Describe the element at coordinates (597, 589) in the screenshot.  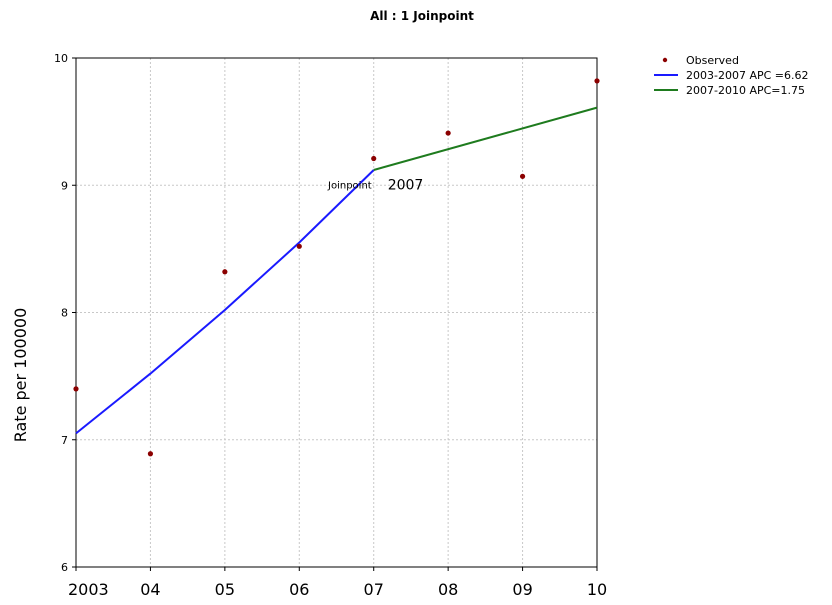
I see `x-tick-label: 10` at that location.